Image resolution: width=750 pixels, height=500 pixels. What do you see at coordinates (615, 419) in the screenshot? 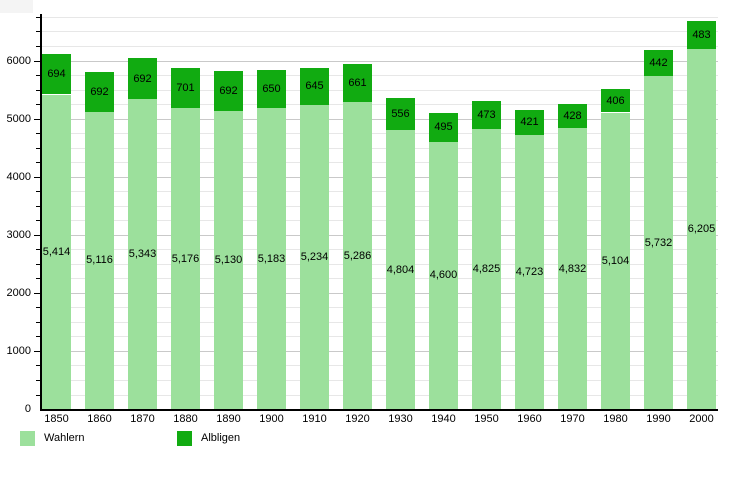
I see `x-tick-label: 1980` at bounding box center [615, 419].